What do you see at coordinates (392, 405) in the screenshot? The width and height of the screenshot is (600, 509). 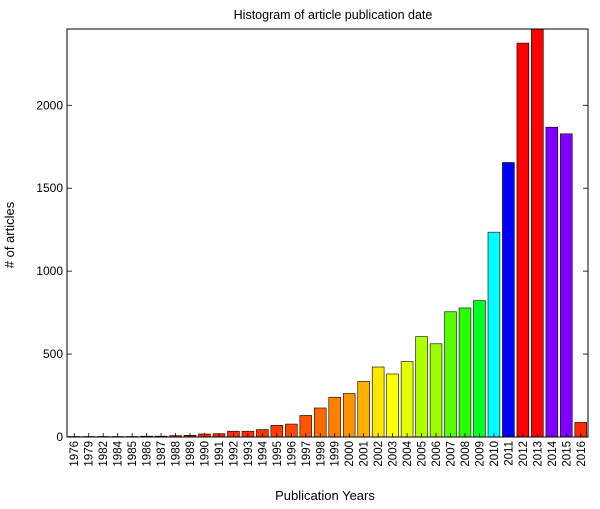 I see `bar-2003` at bounding box center [392, 405].